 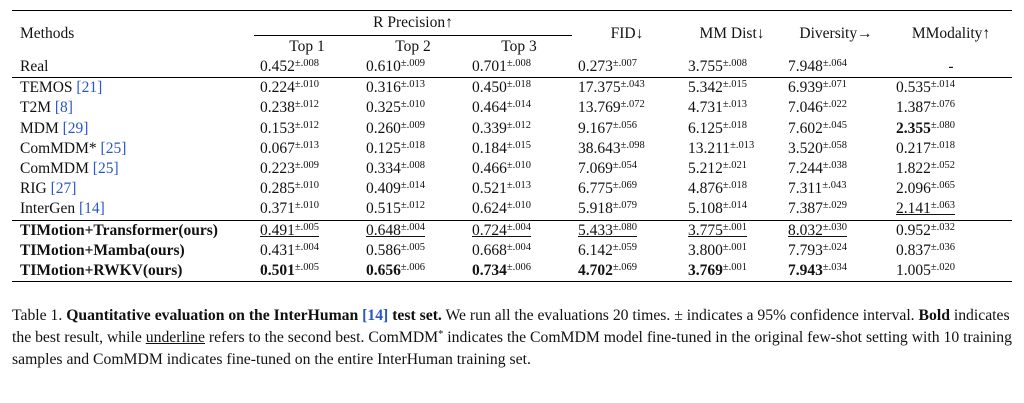 I want to click on value: 0.837, so click(x=913, y=250).